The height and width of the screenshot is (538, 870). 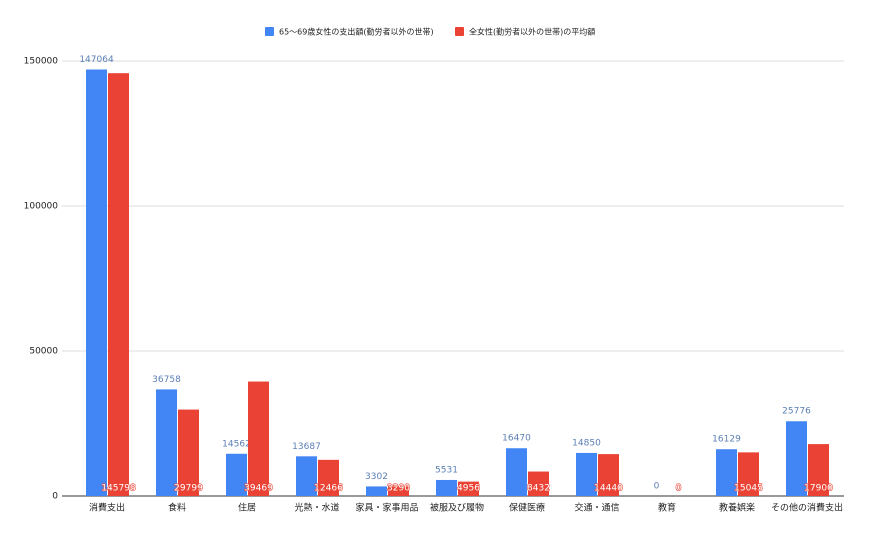 I want to click on value-label: 3290, so click(x=398, y=489).